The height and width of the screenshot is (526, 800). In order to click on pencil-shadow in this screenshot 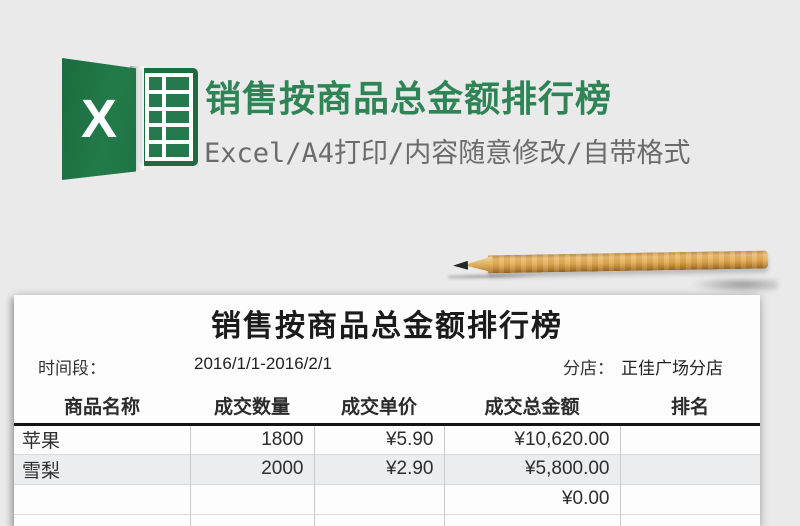, I will do `click(734, 286)`.